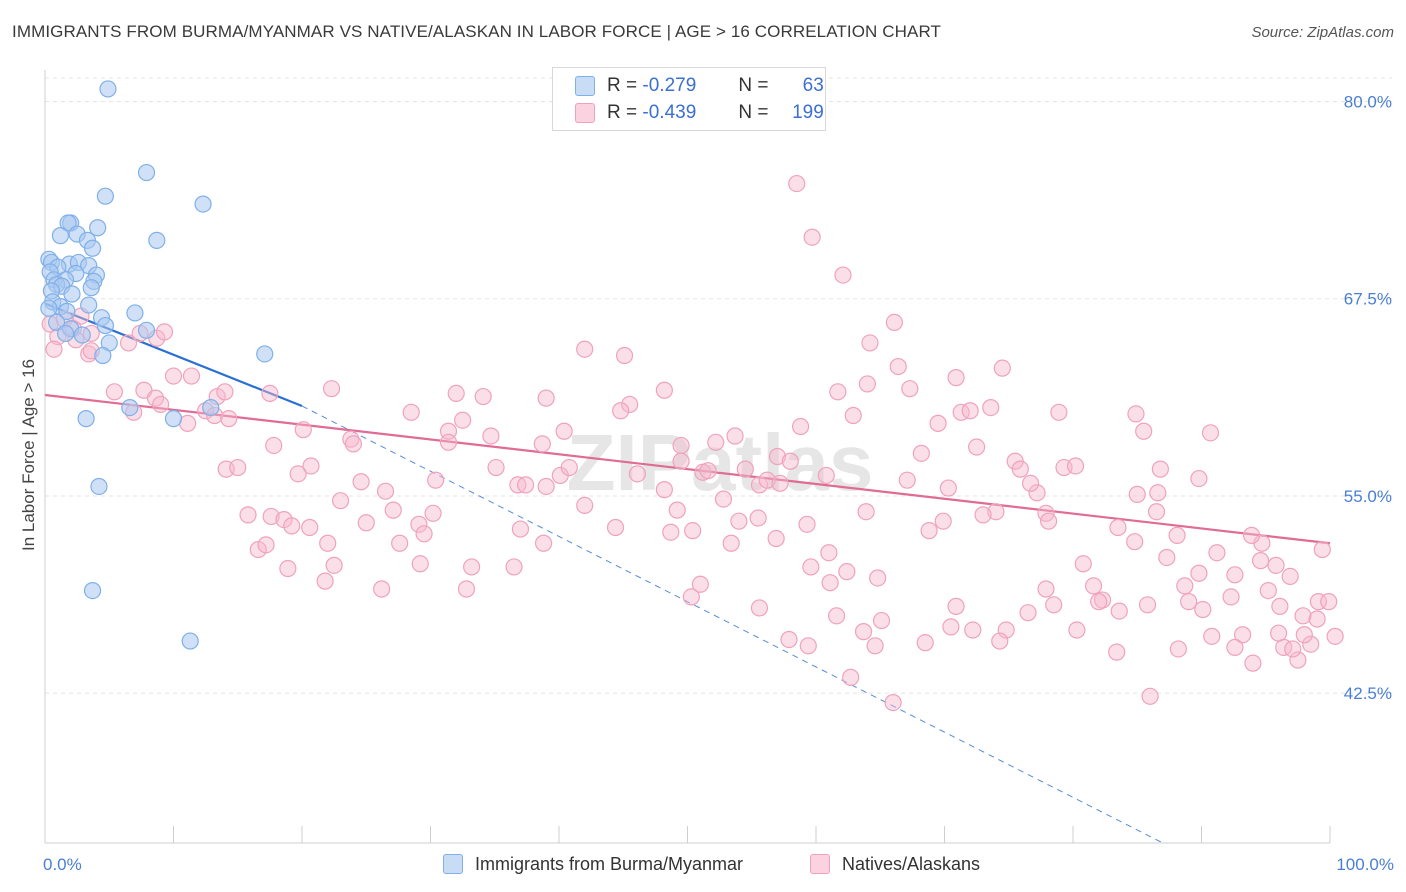  I want to click on series-legend-burma: Immigrants from Burma/Myanmar, so click(593, 864).